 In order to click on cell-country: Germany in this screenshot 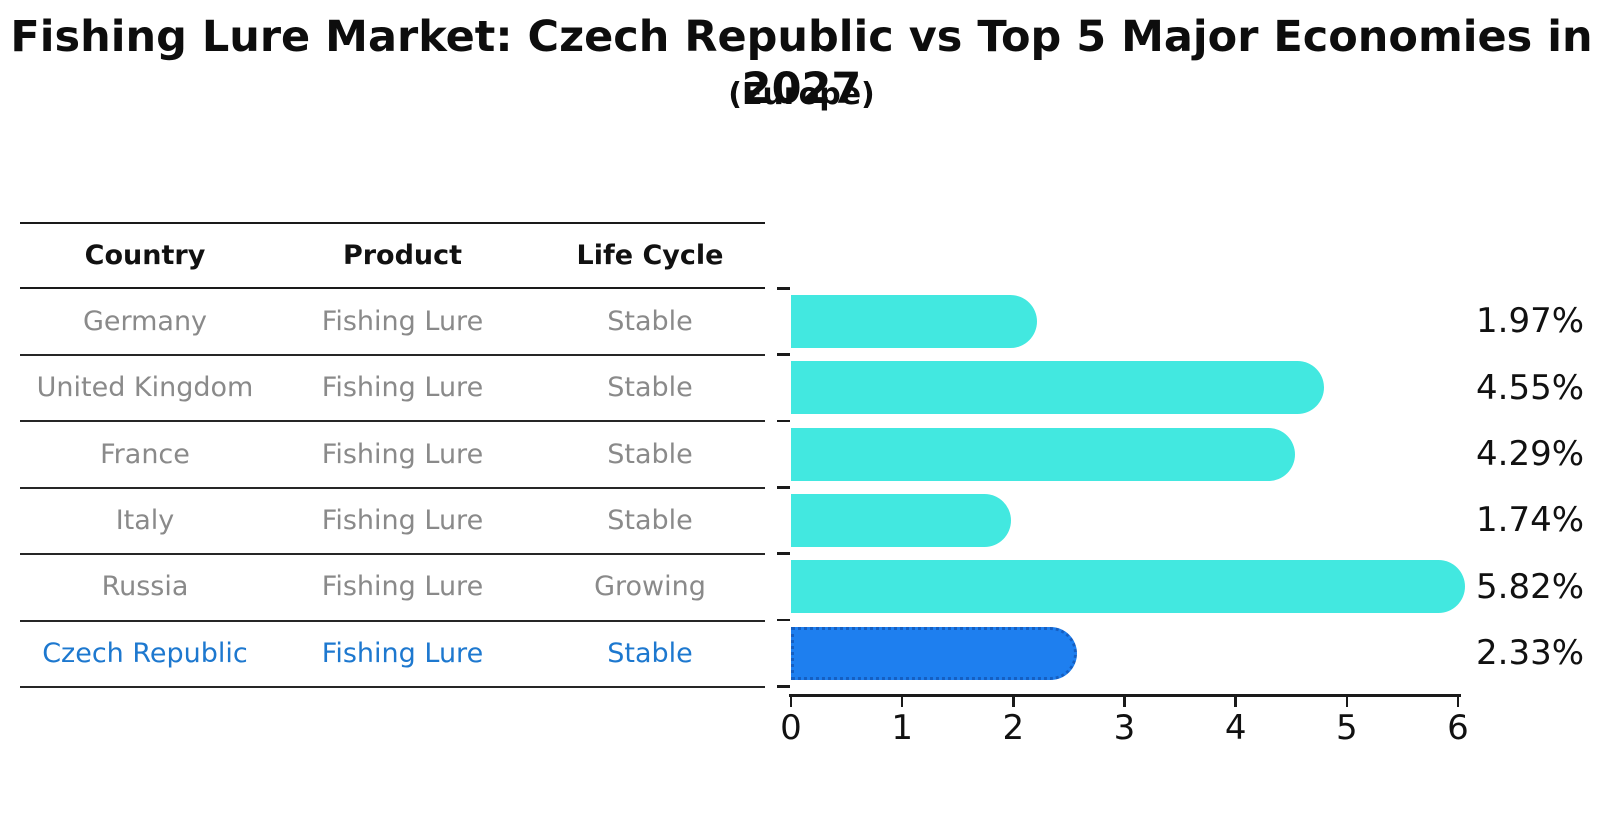, I will do `click(145, 321)`.